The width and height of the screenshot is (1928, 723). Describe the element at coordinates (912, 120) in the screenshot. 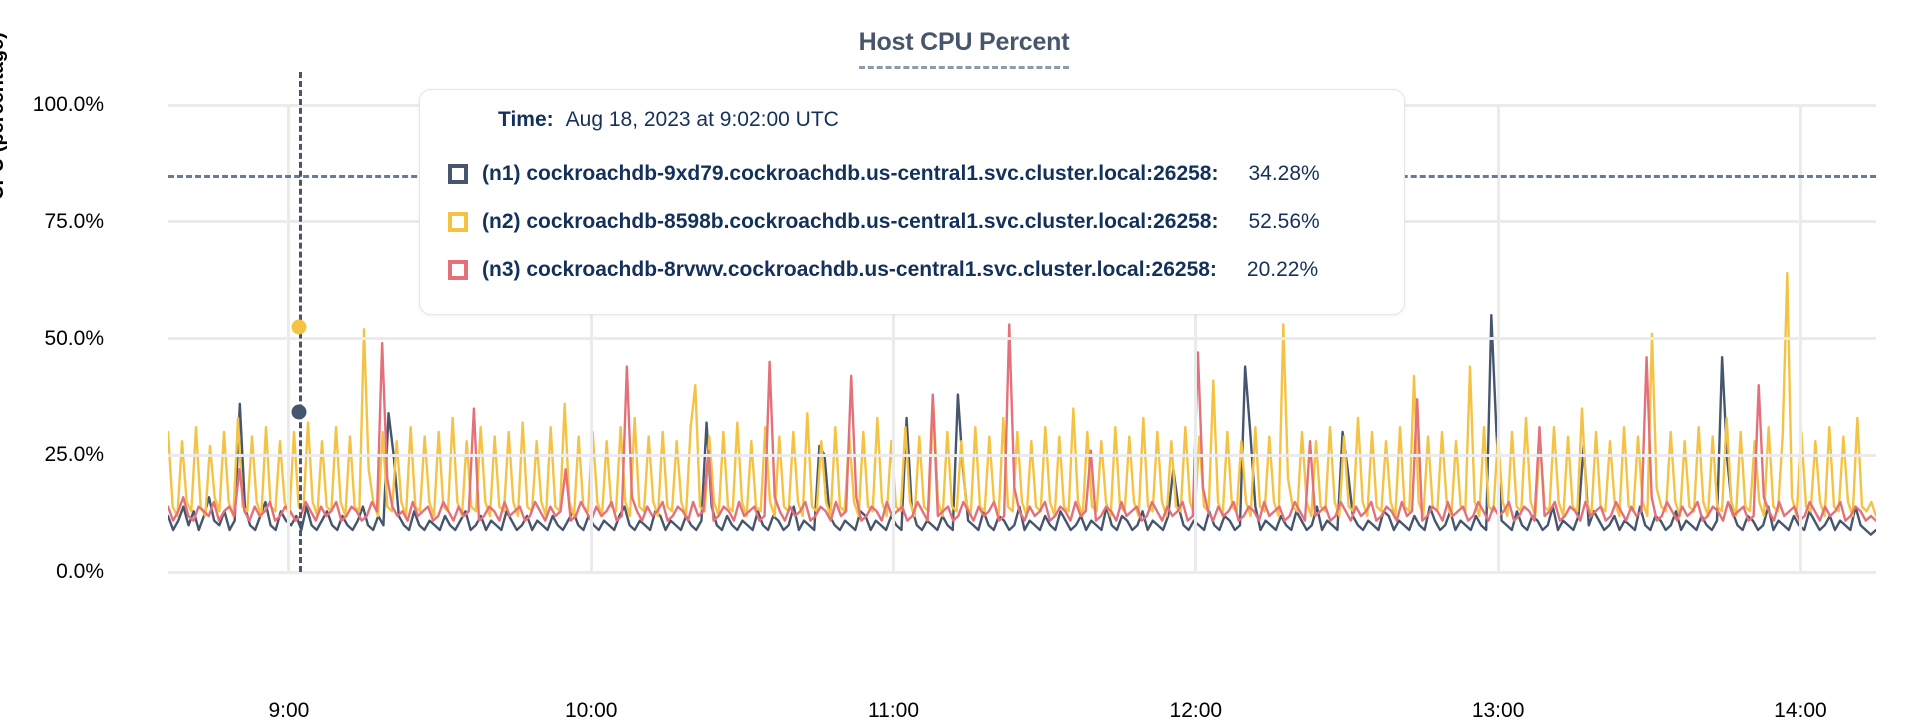

I see `tooltip-time-row: Time: Aug 18, 2023 at 9:02:00 UTC` at that location.